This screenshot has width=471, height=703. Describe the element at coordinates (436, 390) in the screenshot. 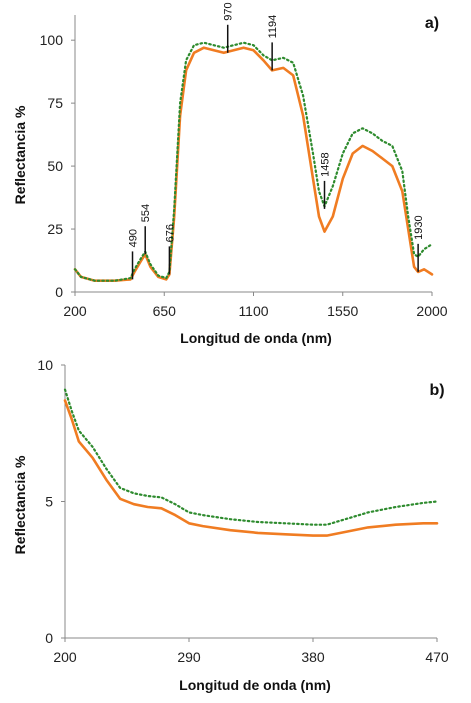

I see `chart-b-panel-label: b)` at that location.